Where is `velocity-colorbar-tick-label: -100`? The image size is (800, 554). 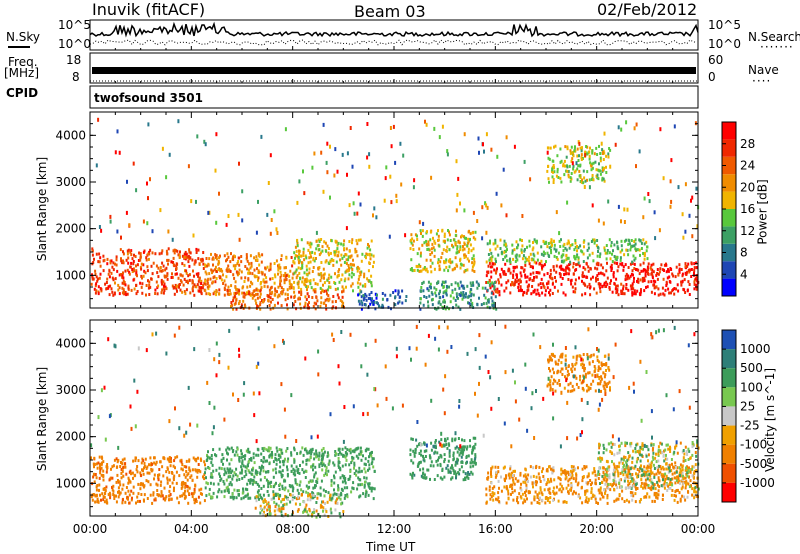
velocity-colorbar-tick-label: -100 is located at coordinates (753, 445).